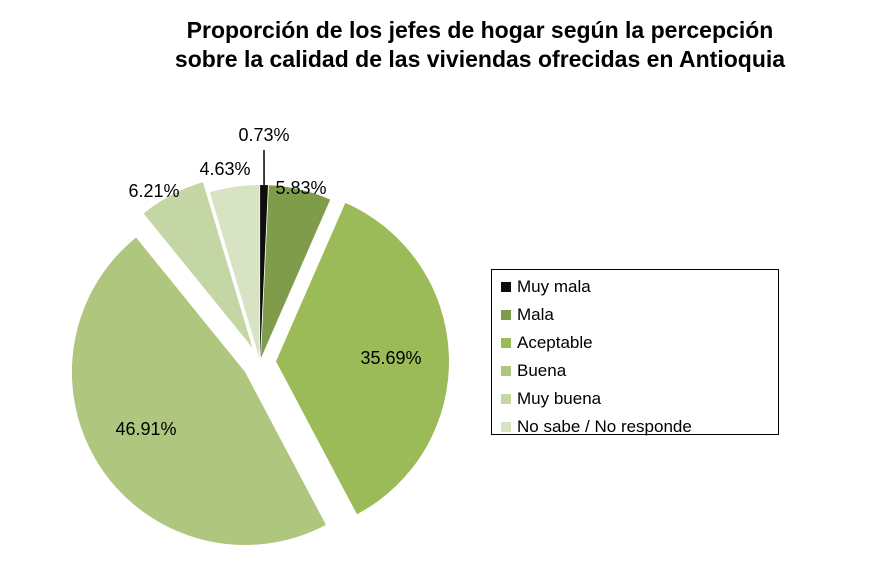  What do you see at coordinates (555, 342) in the screenshot?
I see `legend-label-aceptable: Aceptable` at bounding box center [555, 342].